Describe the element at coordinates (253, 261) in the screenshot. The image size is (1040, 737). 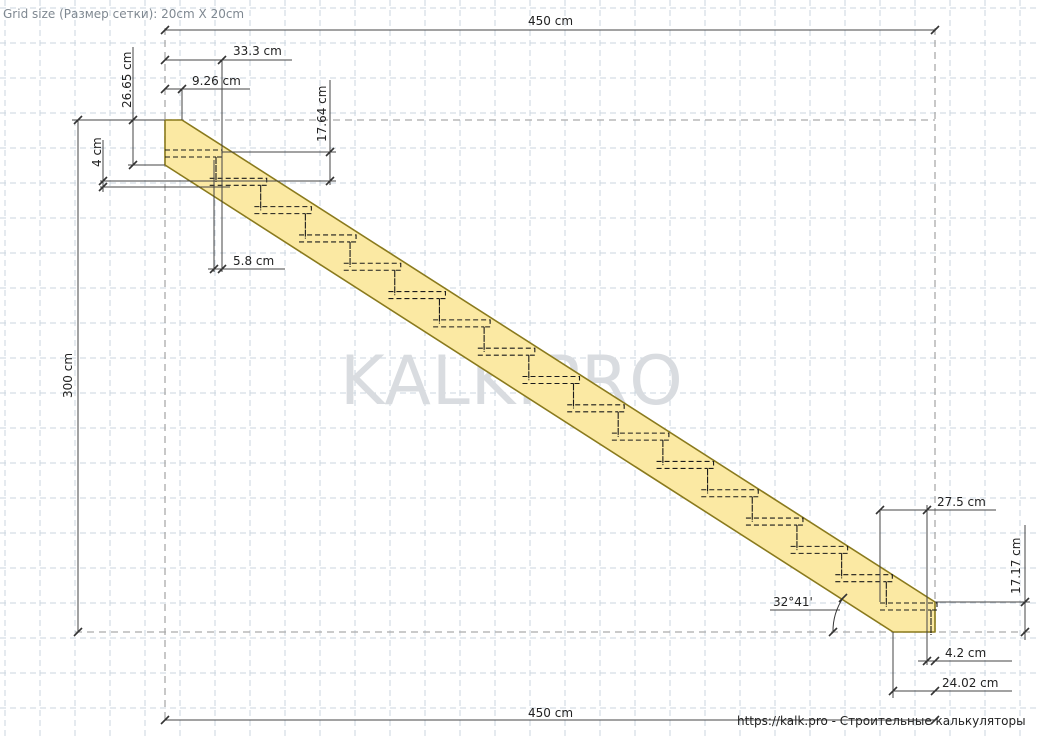
I see `dim-tread-gap: 5.8 cm` at that location.